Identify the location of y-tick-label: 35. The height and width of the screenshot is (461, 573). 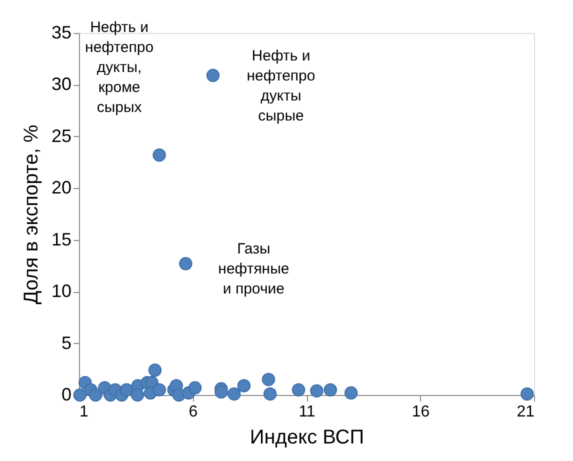
(61, 32).